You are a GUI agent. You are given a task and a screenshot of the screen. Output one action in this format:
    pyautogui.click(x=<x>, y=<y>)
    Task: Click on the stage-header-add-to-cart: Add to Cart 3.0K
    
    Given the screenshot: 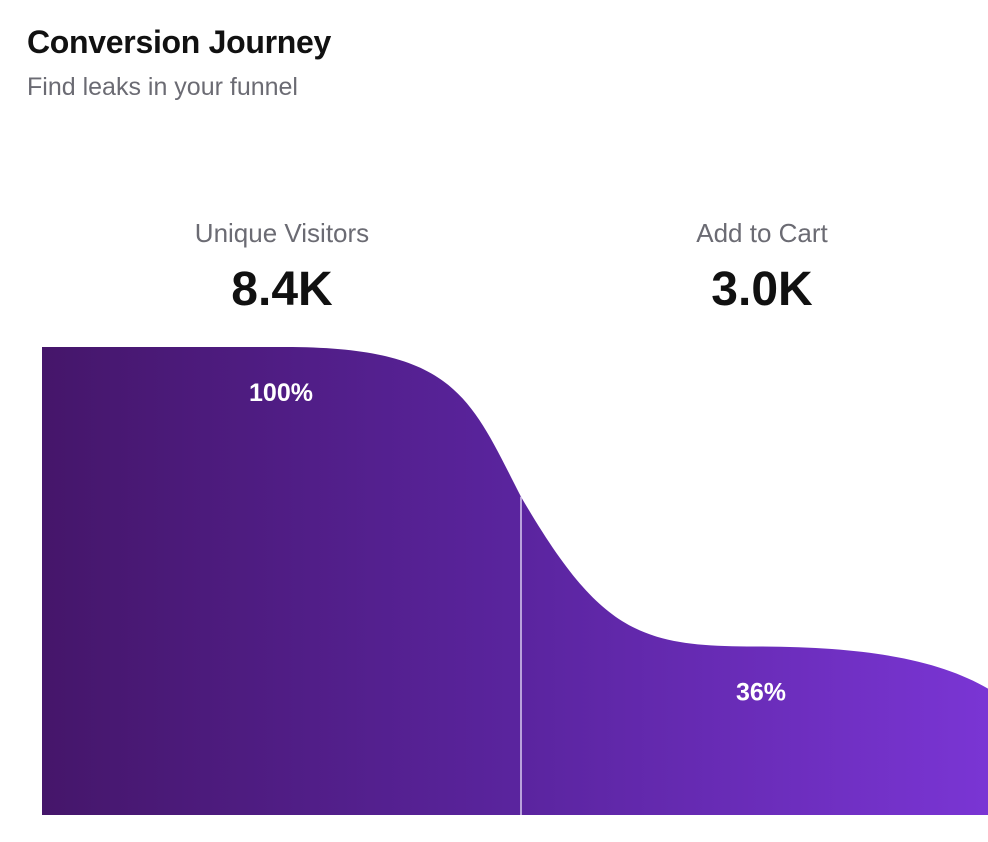 What is the action you would take?
    pyautogui.click(x=762, y=267)
    